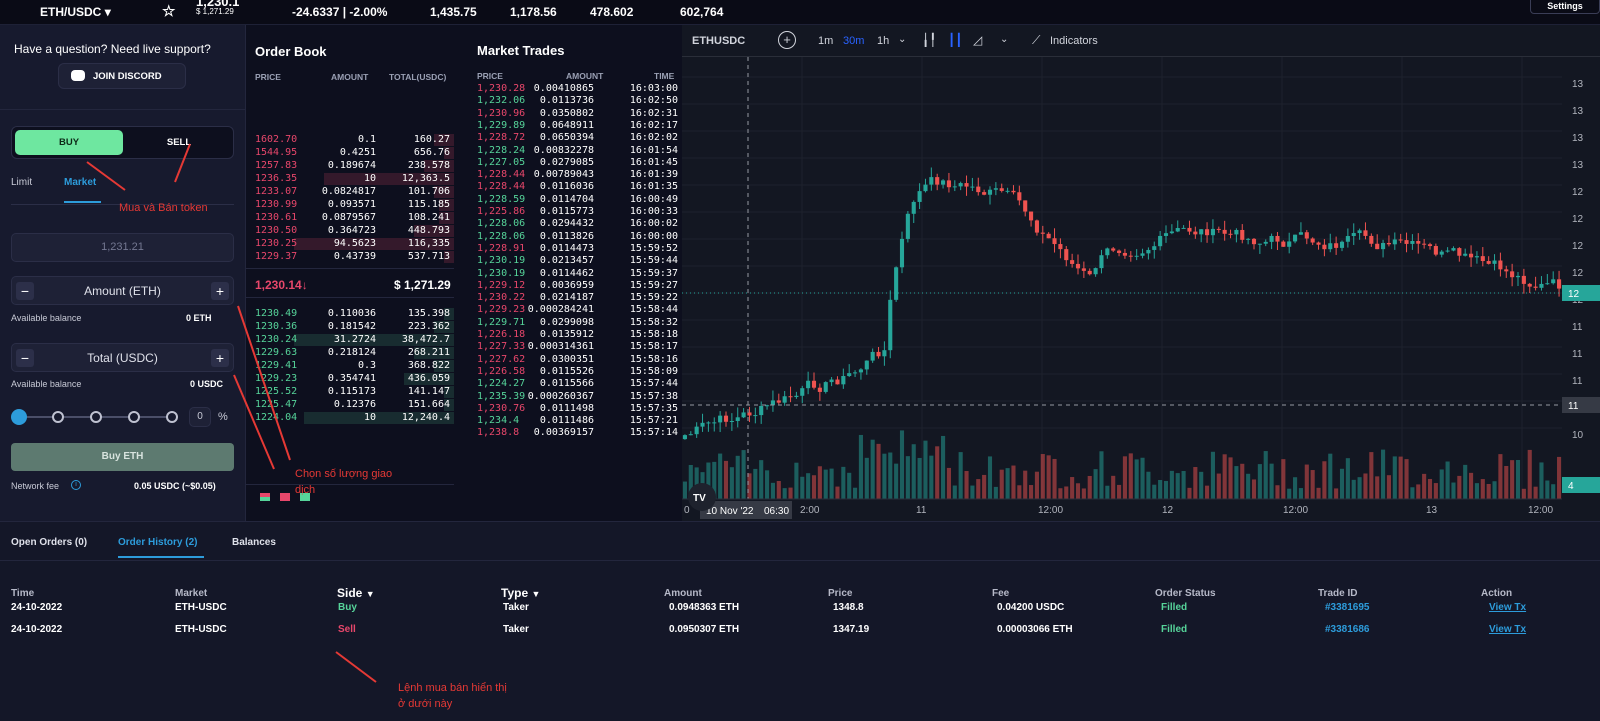 Image resolution: width=1600 pixels, height=721 pixels. What do you see at coordinates (19, 417) in the screenshot?
I see `slider-handle` at bounding box center [19, 417].